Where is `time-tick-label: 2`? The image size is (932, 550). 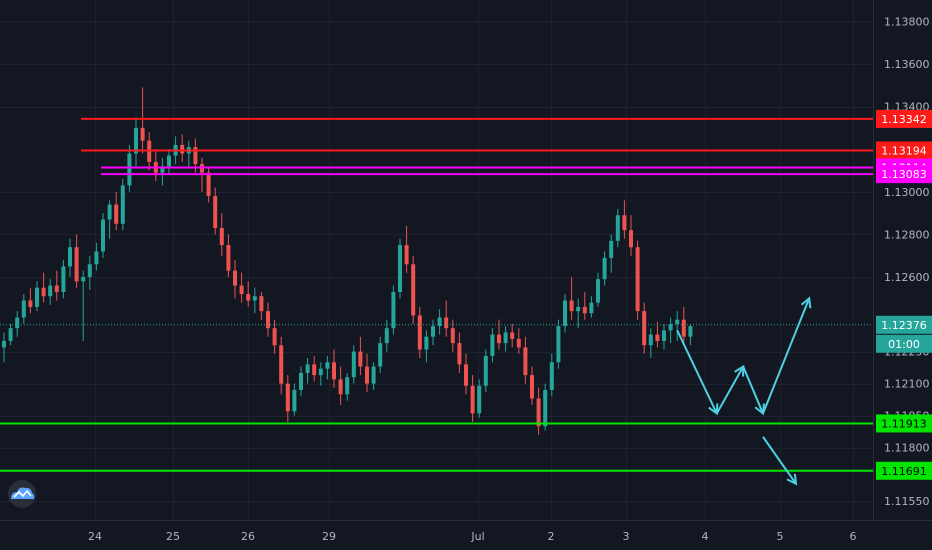 time-tick-label: 2 is located at coordinates (551, 536).